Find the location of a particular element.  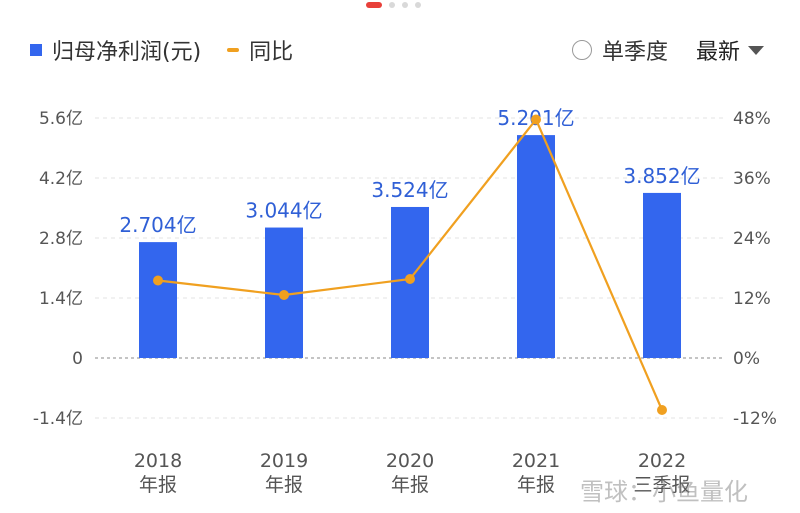

left-axis-tick-label: 0 is located at coordinates (77, 359).